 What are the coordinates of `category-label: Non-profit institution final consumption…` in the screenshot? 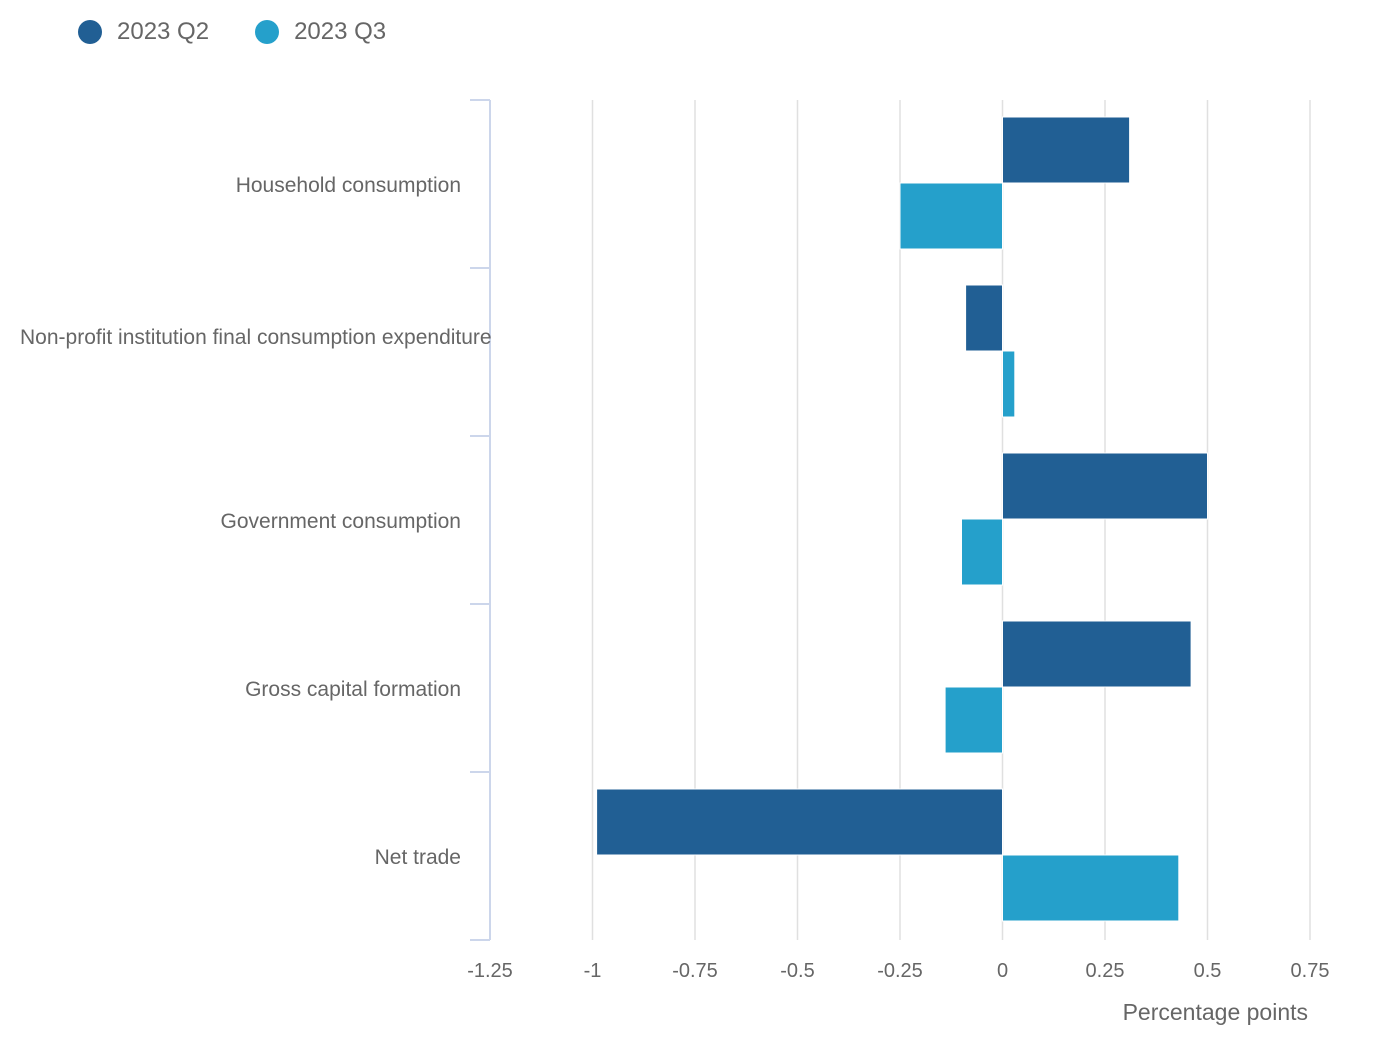 It's located at (256, 337).